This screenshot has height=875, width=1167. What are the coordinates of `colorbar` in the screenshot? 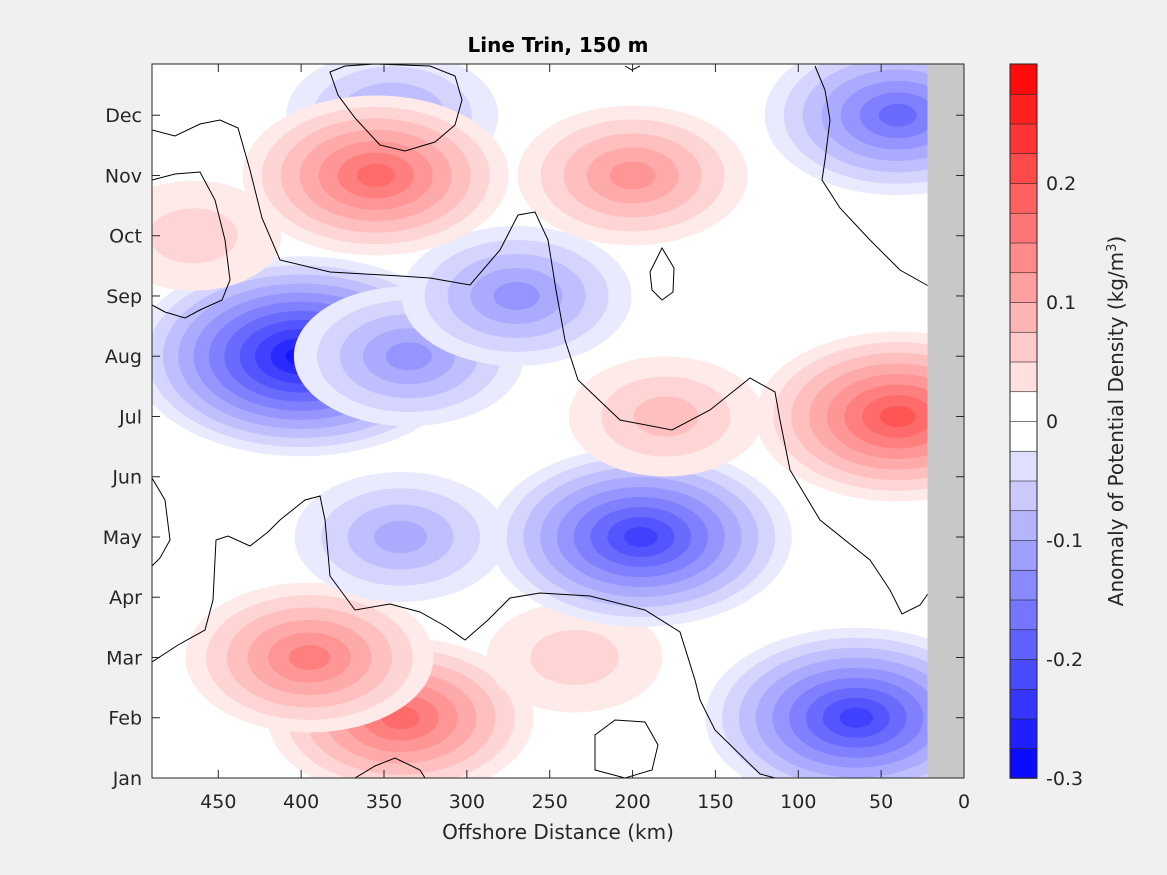 It's located at (1023, 421).